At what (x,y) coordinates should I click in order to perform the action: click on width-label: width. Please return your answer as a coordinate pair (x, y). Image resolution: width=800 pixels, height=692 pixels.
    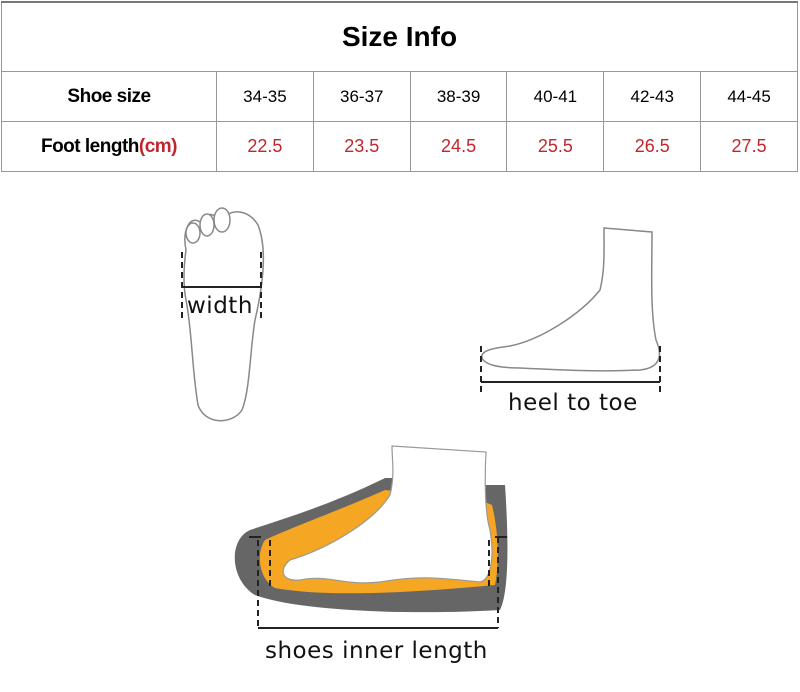
    Looking at the image, I should click on (220, 306).